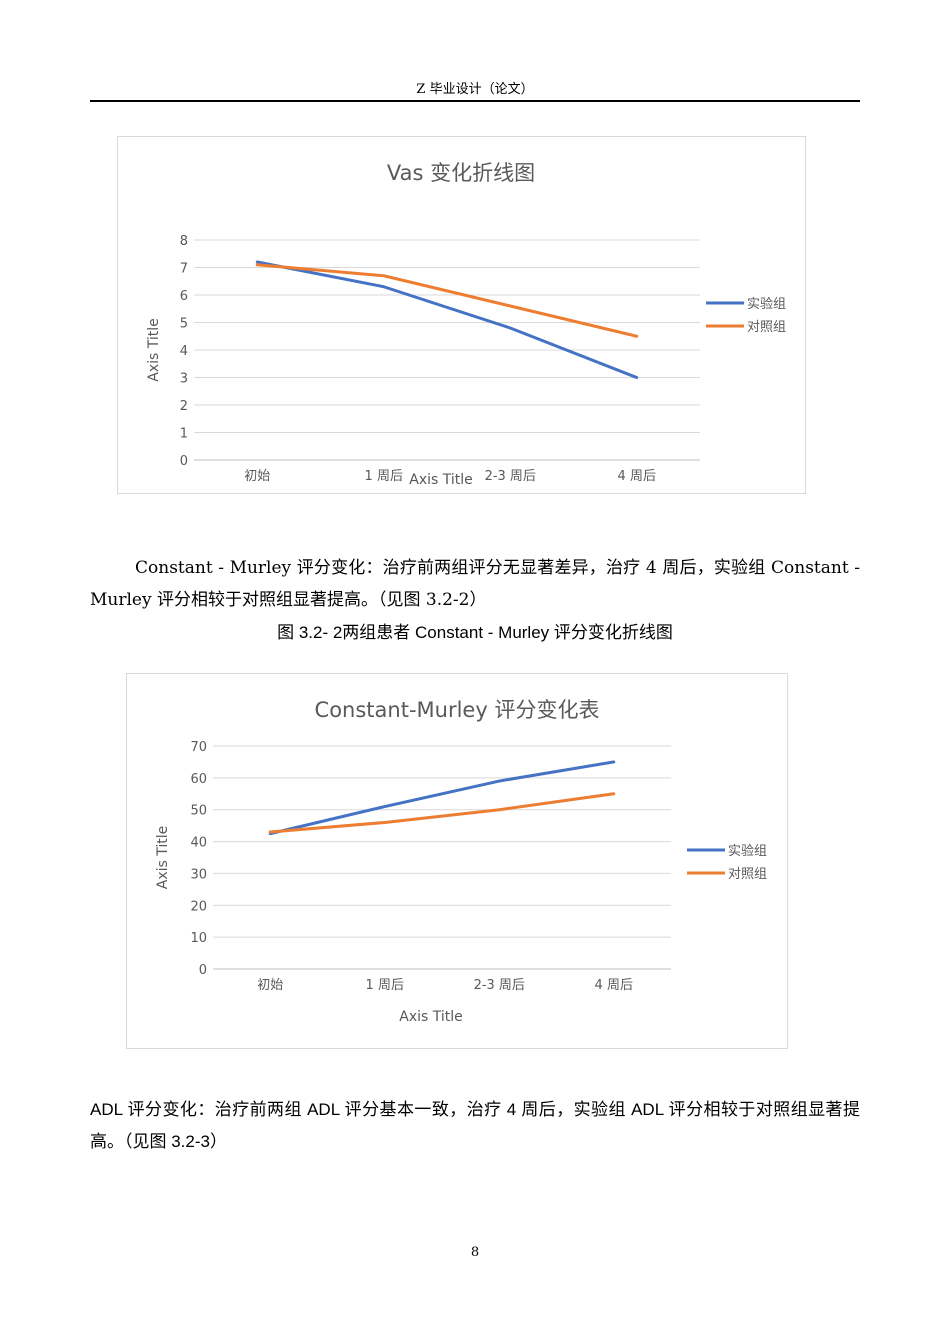  Describe the element at coordinates (198, 779) in the screenshot. I see `y-tick-label: 60` at that location.